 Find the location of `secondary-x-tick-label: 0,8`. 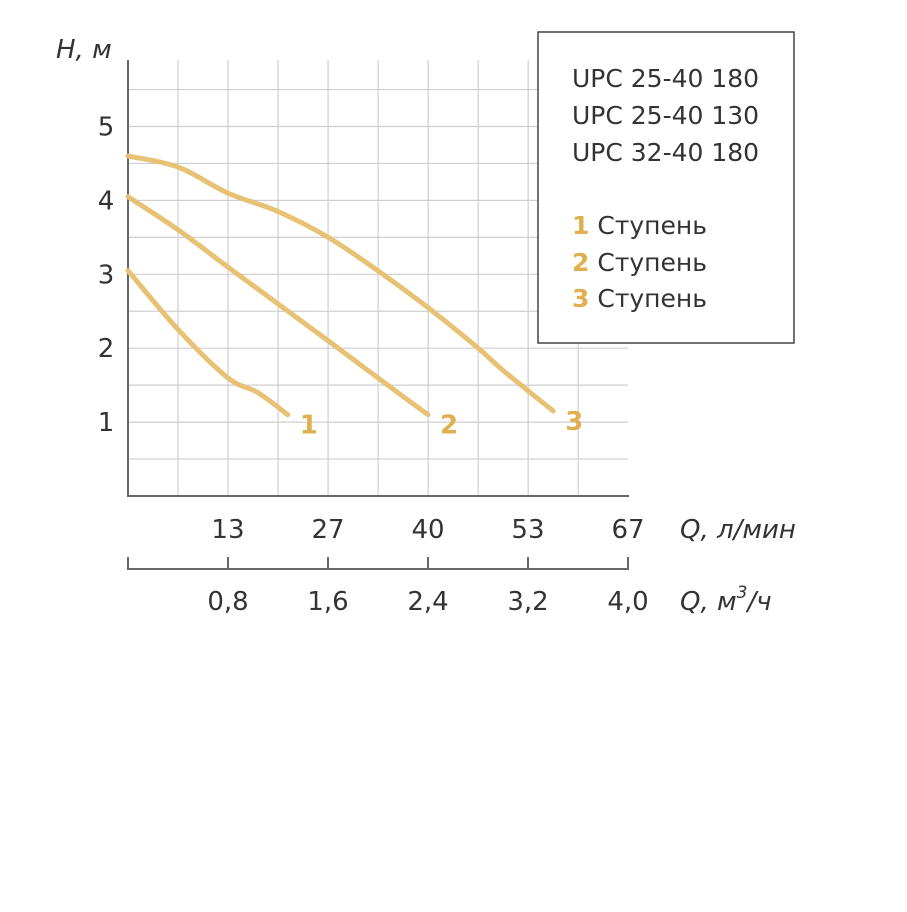

secondary-x-tick-label: 0,8 is located at coordinates (227, 602).